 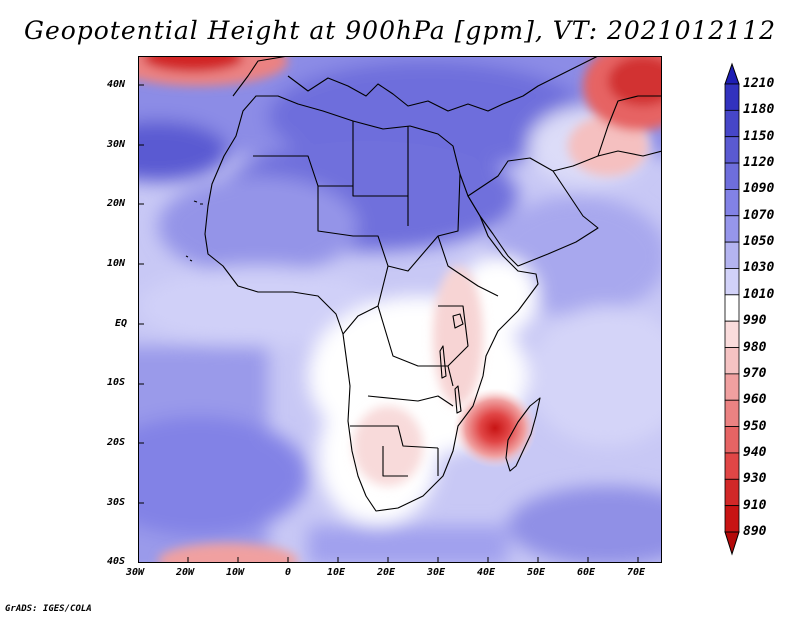 What do you see at coordinates (116, 203) in the screenshot?
I see `lat-label: 20N` at bounding box center [116, 203].